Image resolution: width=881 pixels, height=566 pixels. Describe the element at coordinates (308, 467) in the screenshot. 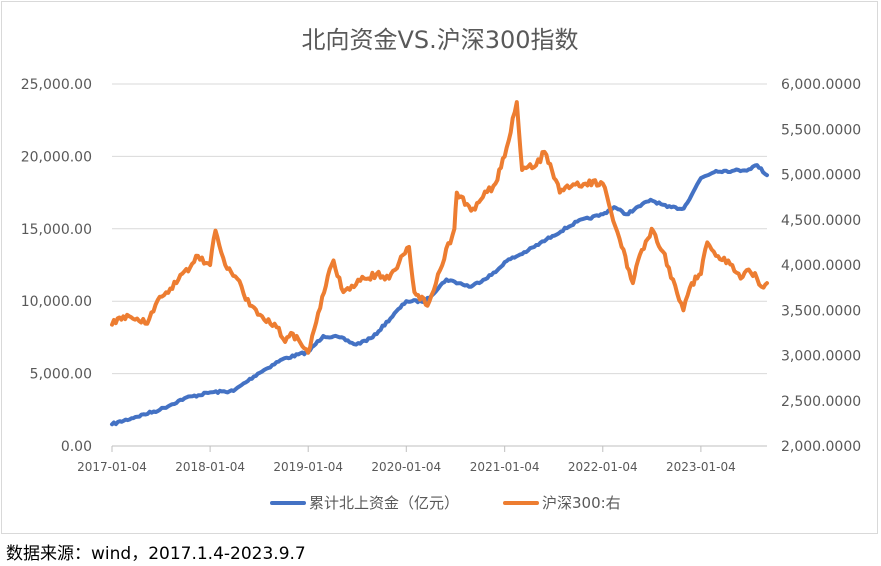

I see `x-tick-label: 2019-01-04` at that location.